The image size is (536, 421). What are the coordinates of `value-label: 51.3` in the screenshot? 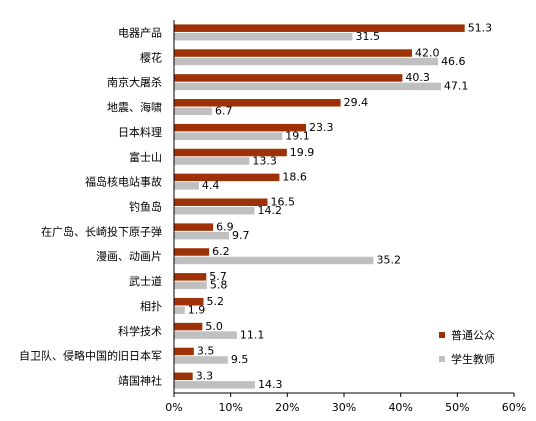 It's located at (480, 27).